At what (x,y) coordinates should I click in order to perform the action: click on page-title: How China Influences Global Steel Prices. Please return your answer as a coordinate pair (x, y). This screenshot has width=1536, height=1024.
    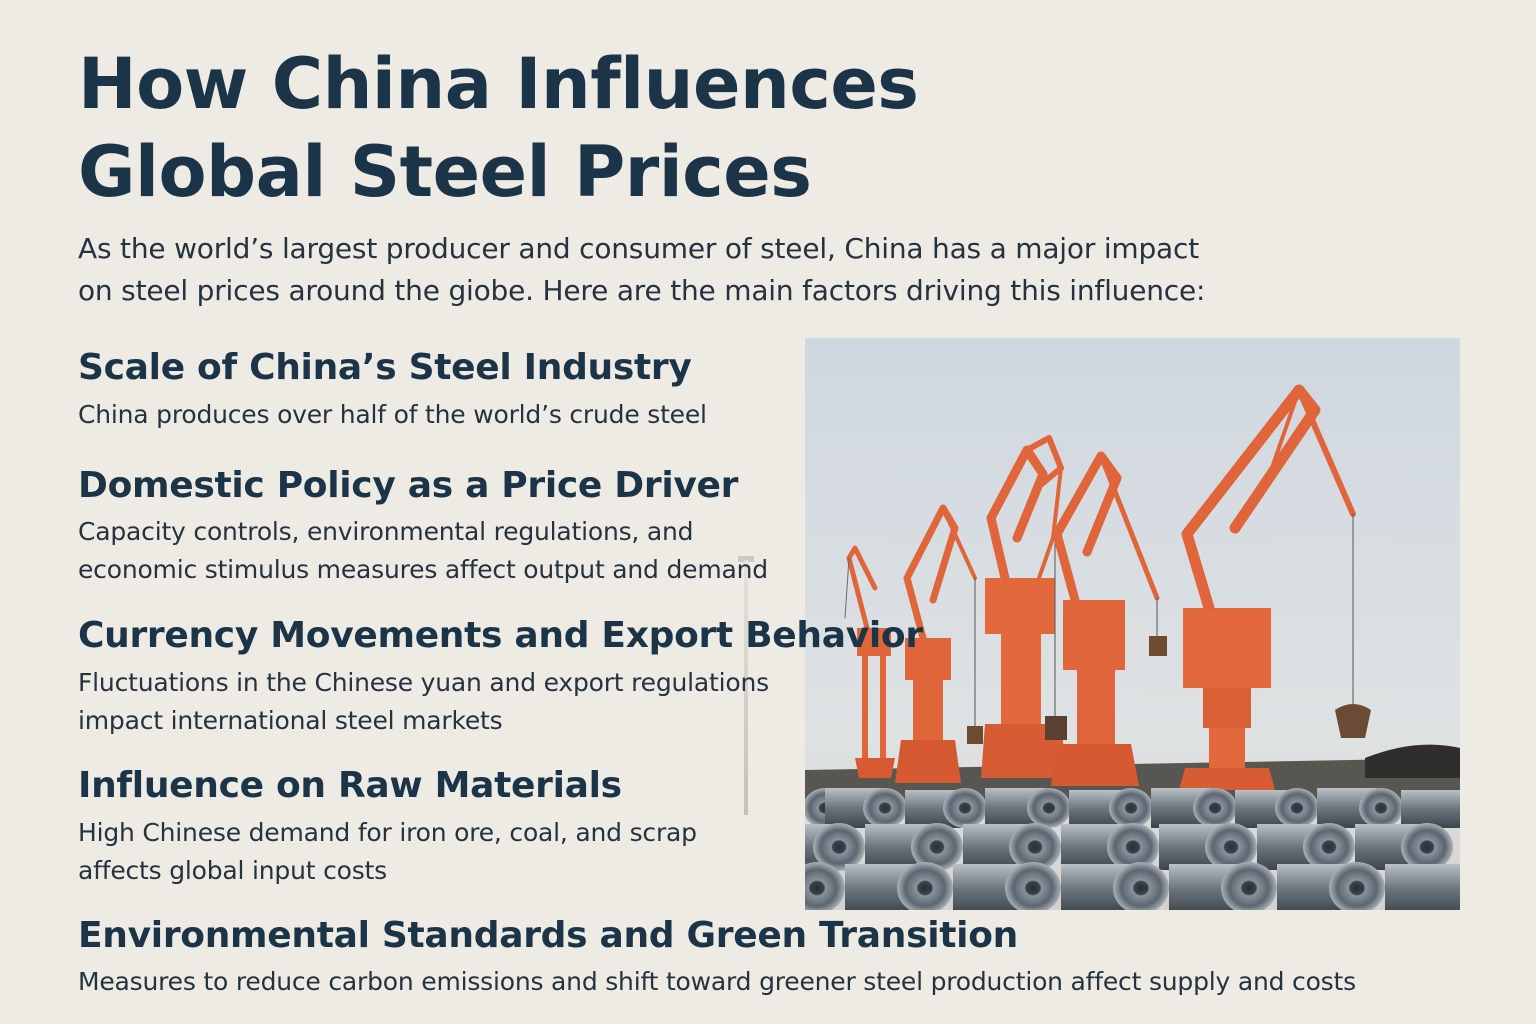
    Looking at the image, I should click on (628, 128).